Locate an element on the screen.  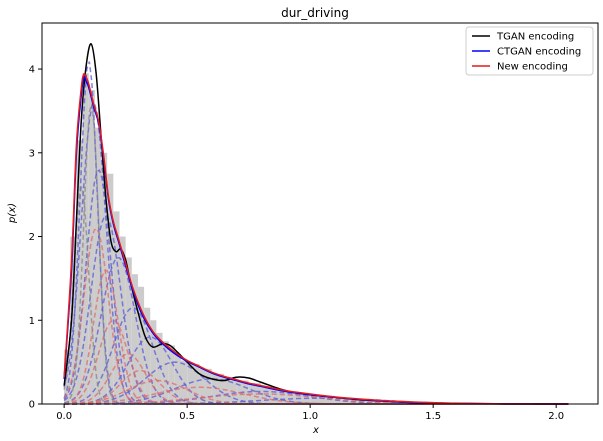
y-tick-label: 0 is located at coordinates (32, 405).